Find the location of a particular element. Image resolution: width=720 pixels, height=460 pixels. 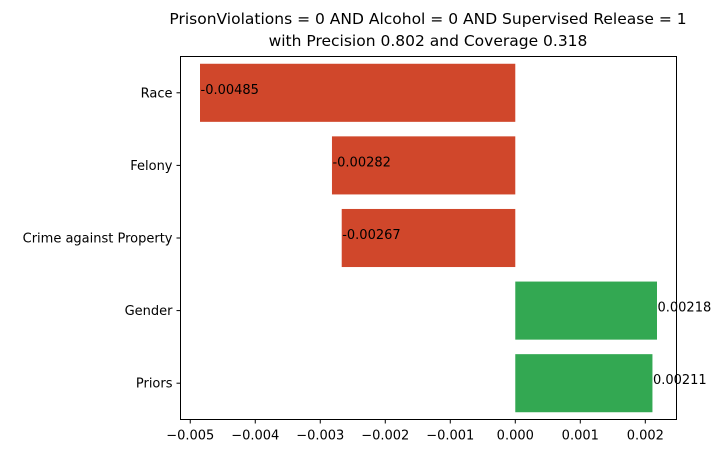

x-tick-label: −0.002 is located at coordinates (385, 436).